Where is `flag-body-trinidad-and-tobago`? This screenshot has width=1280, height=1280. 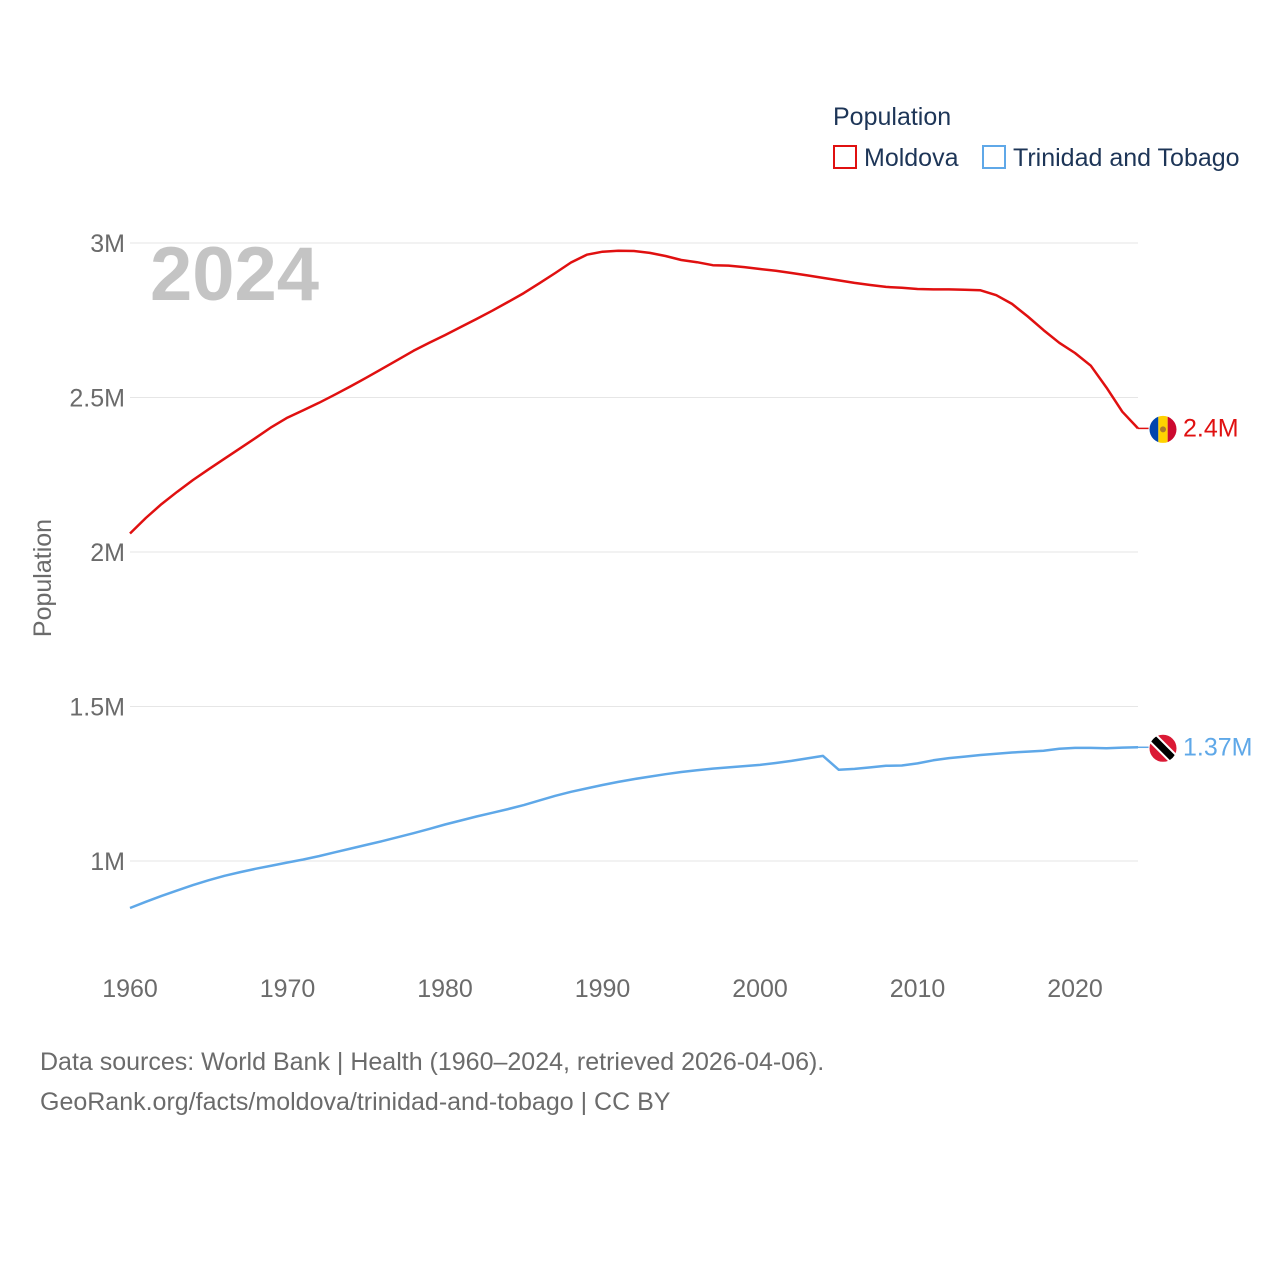
flag-body-trinidad-and-tobago is located at coordinates (1163, 748).